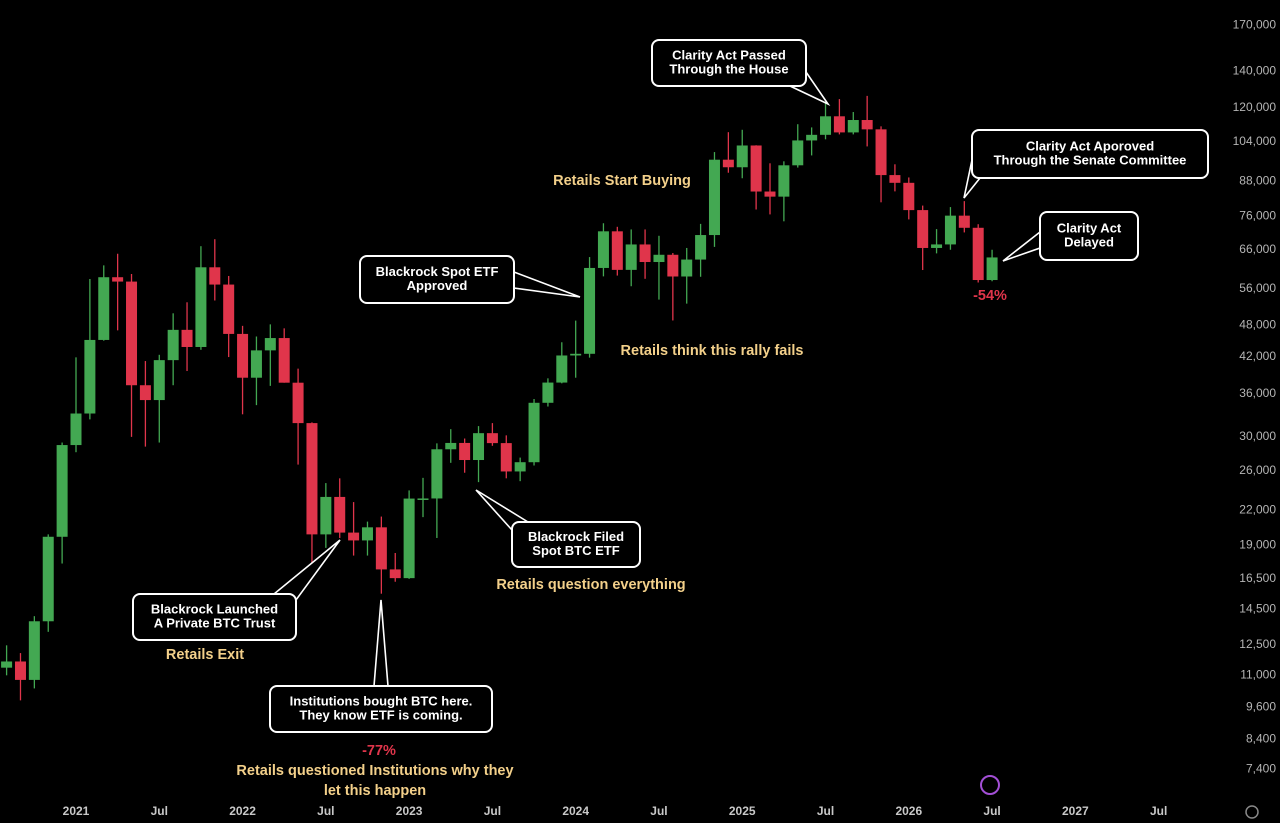 Image resolution: width=1280 pixels, height=823 pixels. I want to click on annotation-text: let this happen, so click(375, 791).